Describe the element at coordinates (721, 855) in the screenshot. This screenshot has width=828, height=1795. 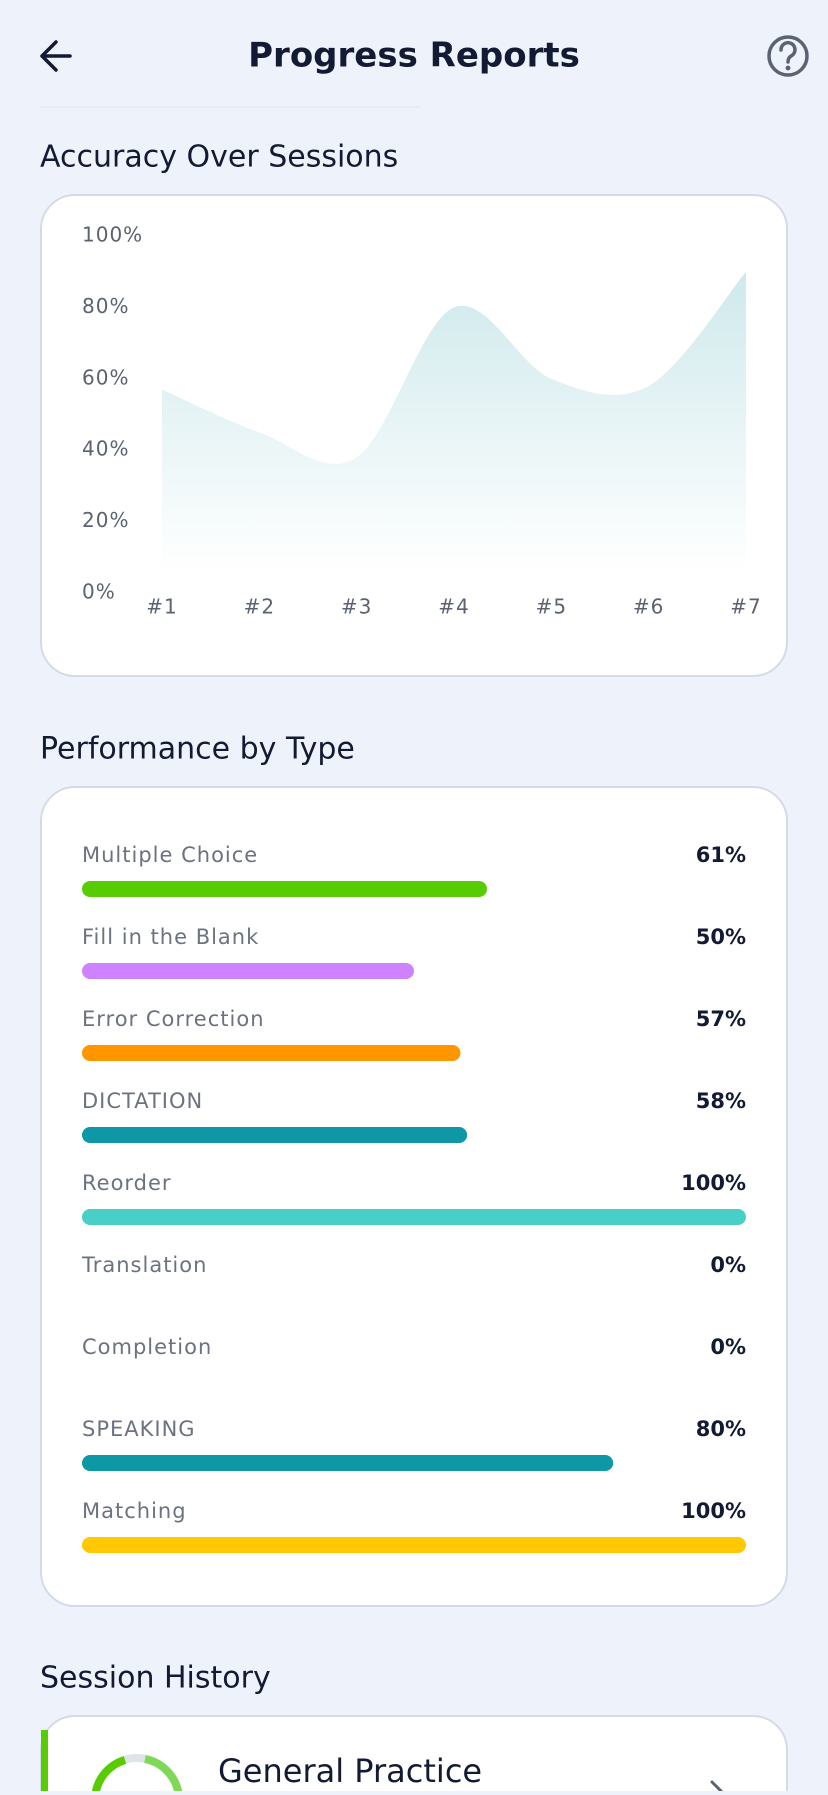
I see `type-value: 61%` at that location.